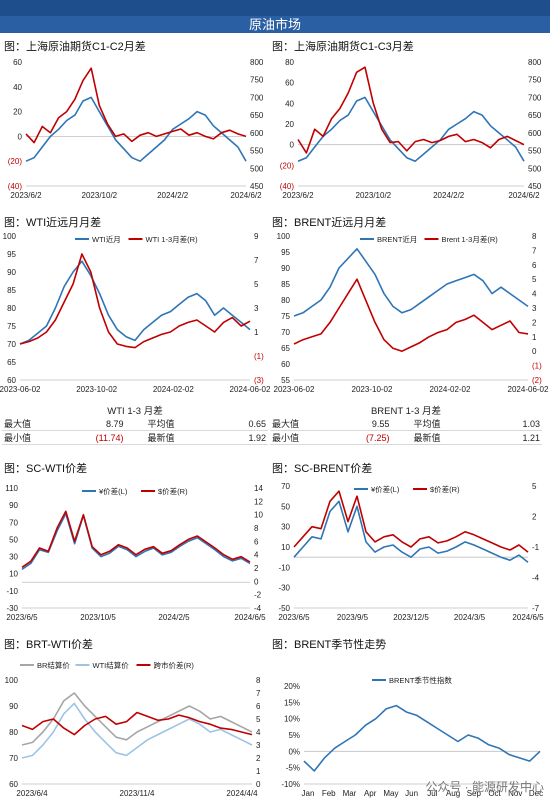 This screenshot has height=803, width=550. I want to click on y-left-tick-label: 50, so click(13, 539).